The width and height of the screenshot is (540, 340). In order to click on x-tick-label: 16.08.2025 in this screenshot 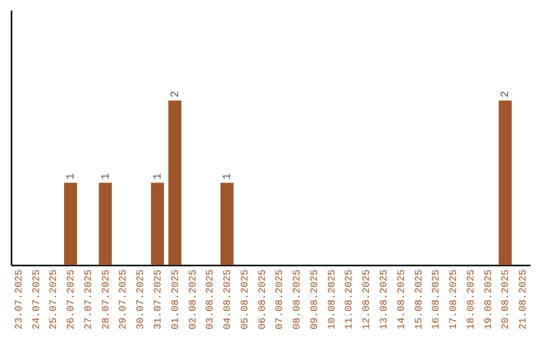, I will do `click(437, 300)`.